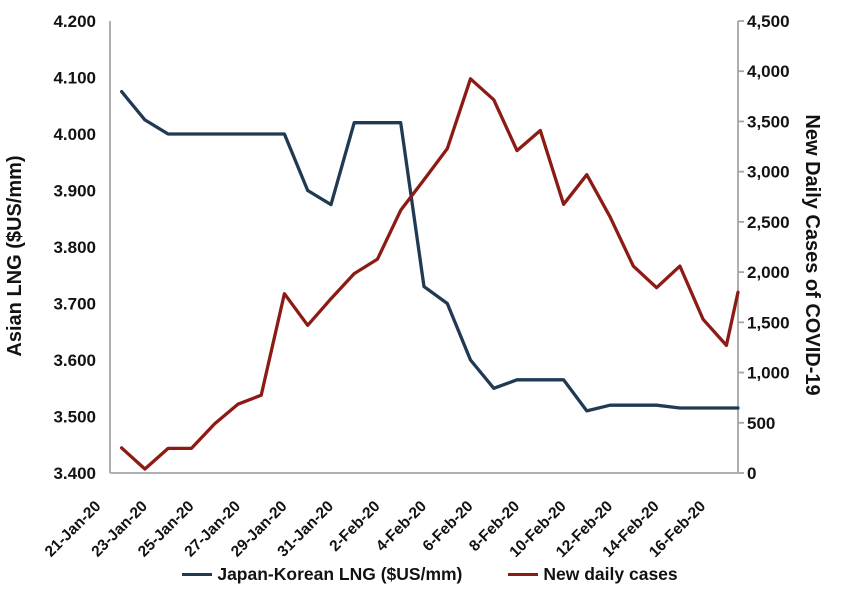 Image resolution: width=860 pixels, height=600 pixels. What do you see at coordinates (523, 574) in the screenshot?
I see `cases-line-swatch` at bounding box center [523, 574].